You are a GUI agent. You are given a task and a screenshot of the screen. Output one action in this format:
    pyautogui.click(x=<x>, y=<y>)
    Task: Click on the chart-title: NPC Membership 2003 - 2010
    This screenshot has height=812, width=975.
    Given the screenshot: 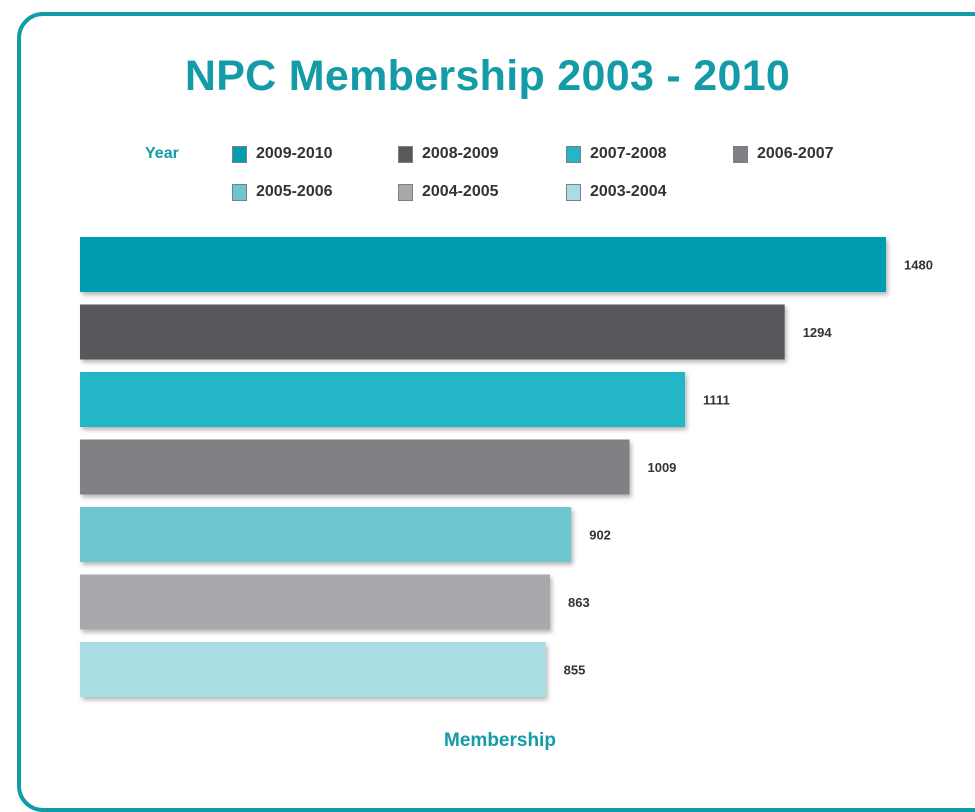 What is the action you would take?
    pyautogui.click(x=487, y=76)
    